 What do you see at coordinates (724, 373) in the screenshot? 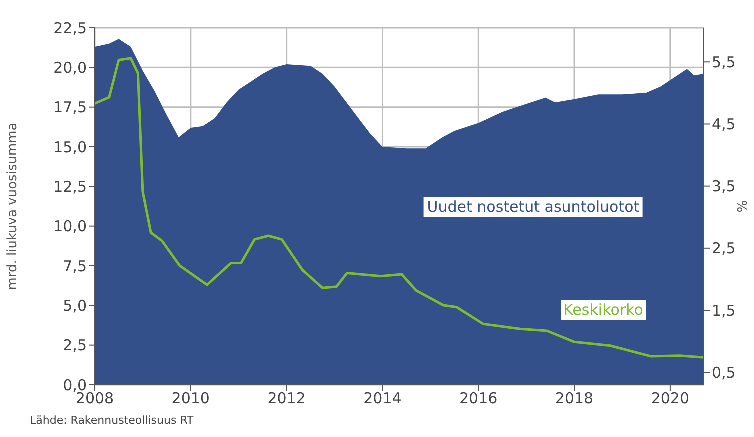
I see `y2-tick-label: 0,5` at bounding box center [724, 373].